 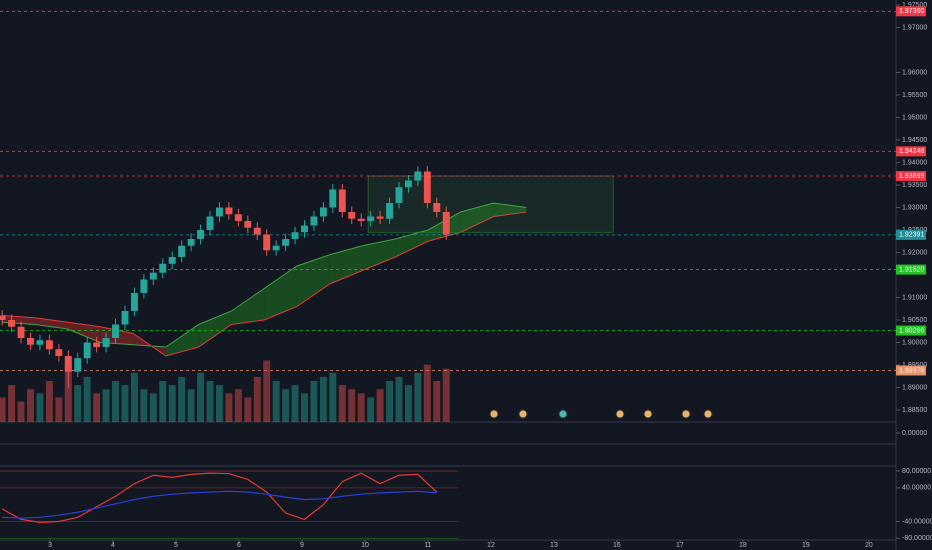 I want to click on y-tick-label: 1.89000, so click(x=914, y=387).